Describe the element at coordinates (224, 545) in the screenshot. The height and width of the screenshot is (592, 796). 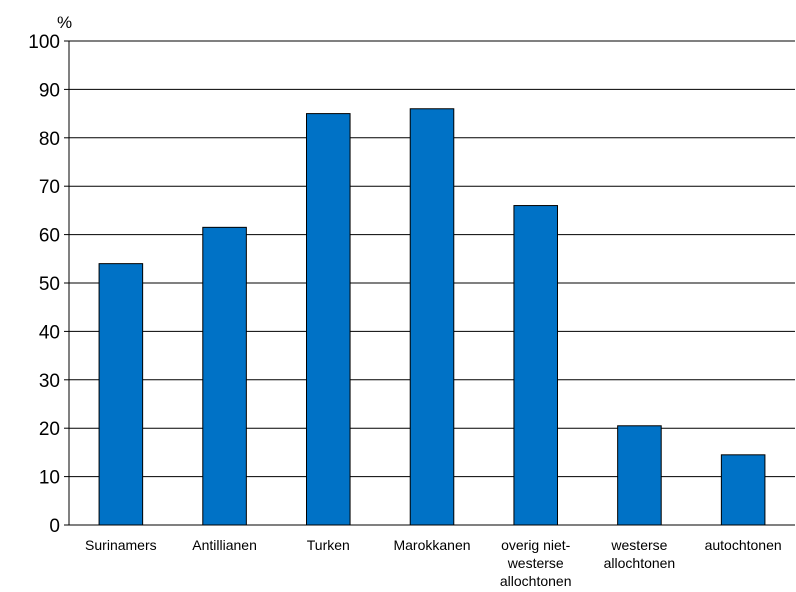
I see `x-category-label: Antillianen` at that location.